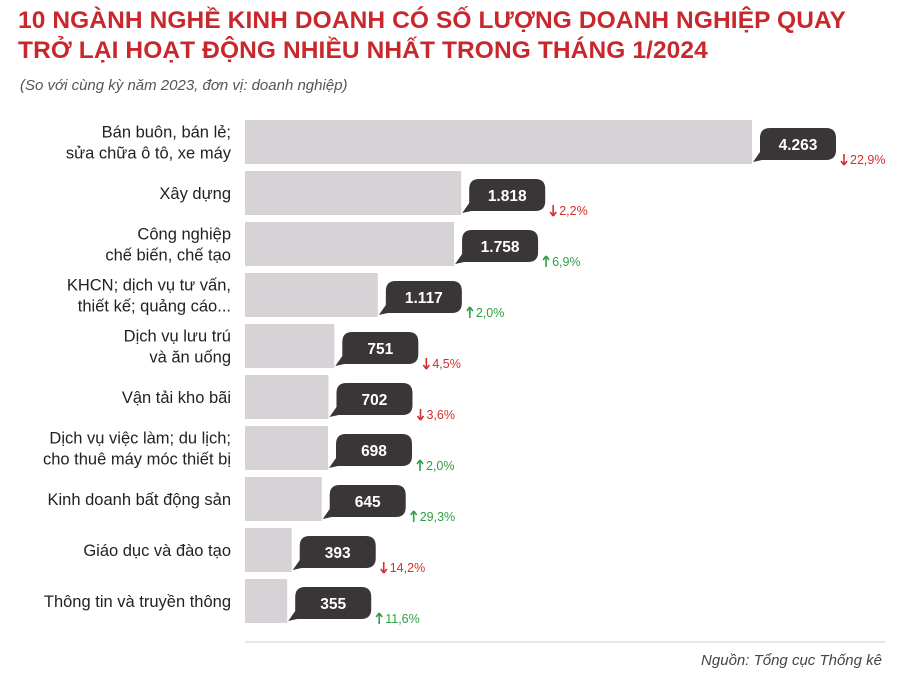  What do you see at coordinates (149, 286) in the screenshot?
I see `category-label-3-0: KHCN; dịch vụ tư vấn,` at bounding box center [149, 286].